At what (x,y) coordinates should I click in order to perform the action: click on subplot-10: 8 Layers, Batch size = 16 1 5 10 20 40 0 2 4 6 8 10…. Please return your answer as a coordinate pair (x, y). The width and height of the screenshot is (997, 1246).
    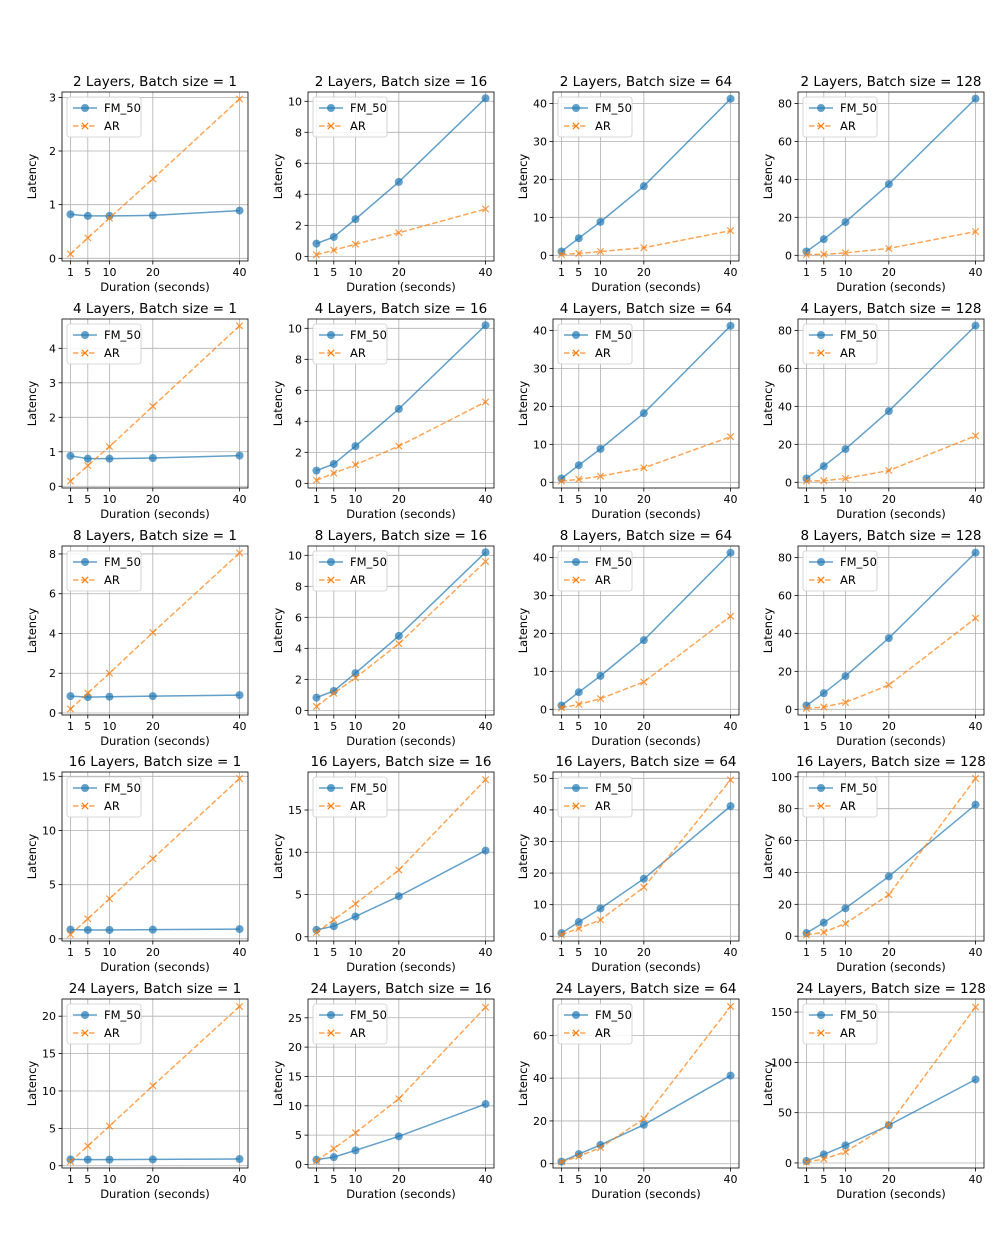
    Looking at the image, I should click on (383, 638).